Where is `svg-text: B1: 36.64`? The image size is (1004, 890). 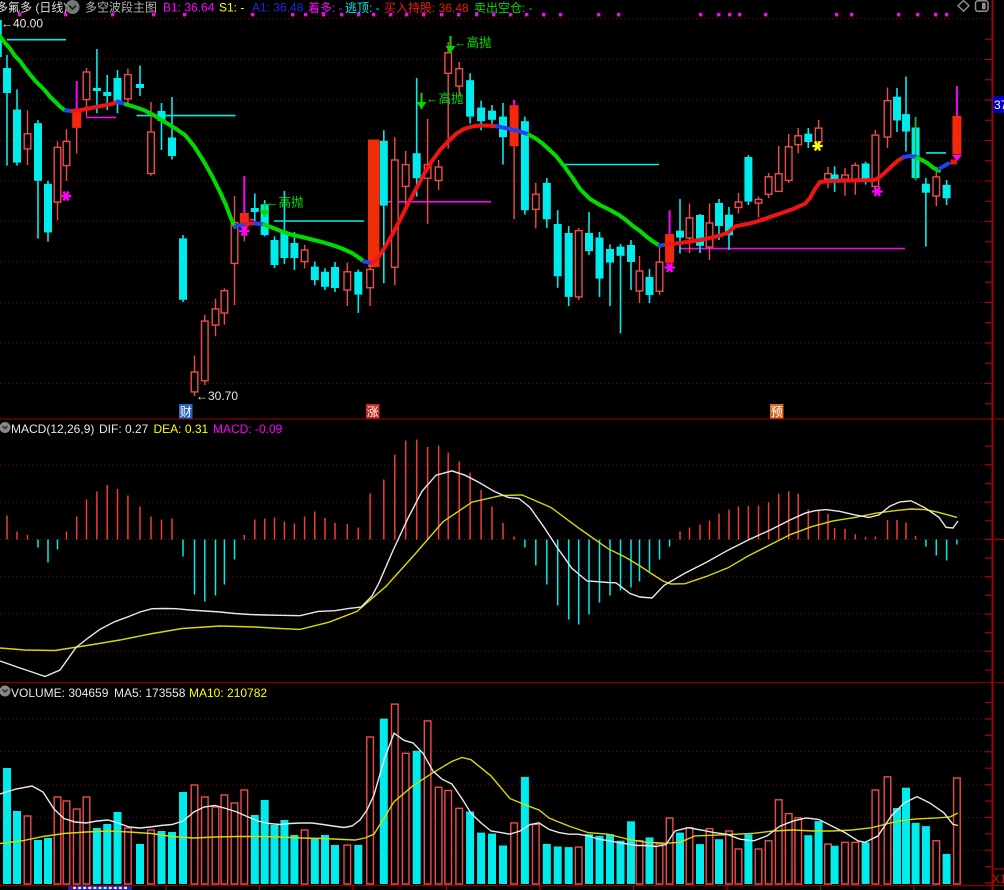
svg-text: B1: 36.64 is located at coordinates (189, 8).